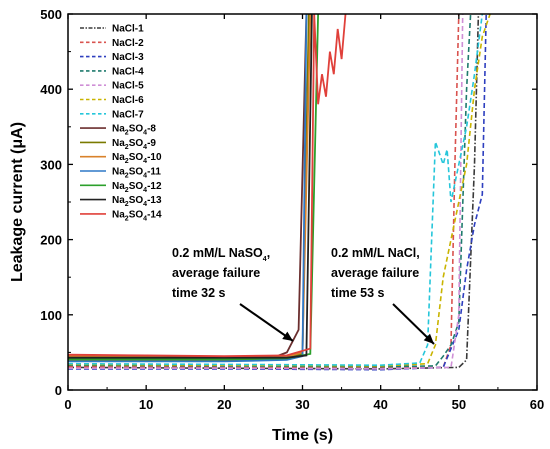  I want to click on legend-label-3: NaCl-3, so click(128, 57).